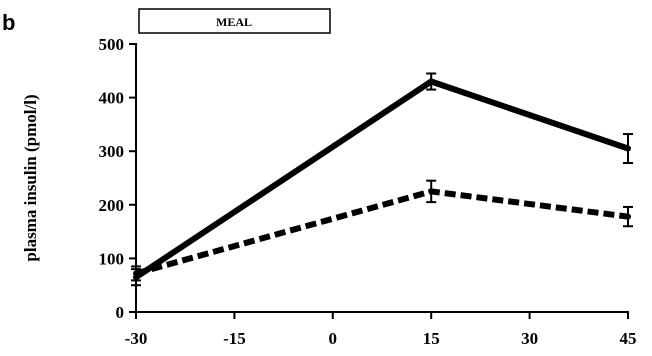 The width and height of the screenshot is (652, 356). I want to click on x-tick-label: 30, so click(529, 338).